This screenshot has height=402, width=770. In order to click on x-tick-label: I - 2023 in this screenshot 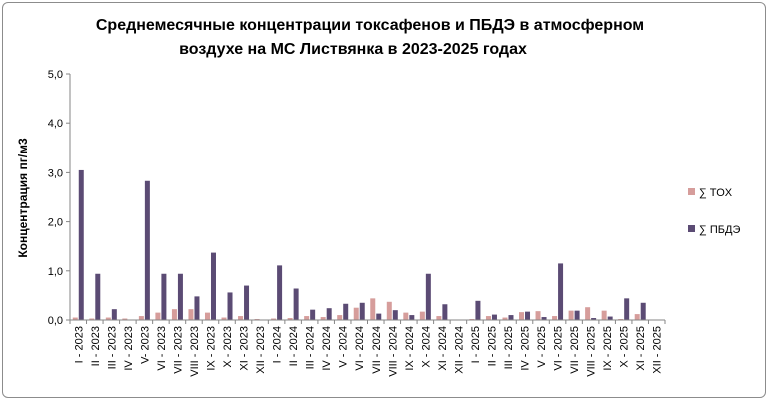, I will do `click(79, 344)`.